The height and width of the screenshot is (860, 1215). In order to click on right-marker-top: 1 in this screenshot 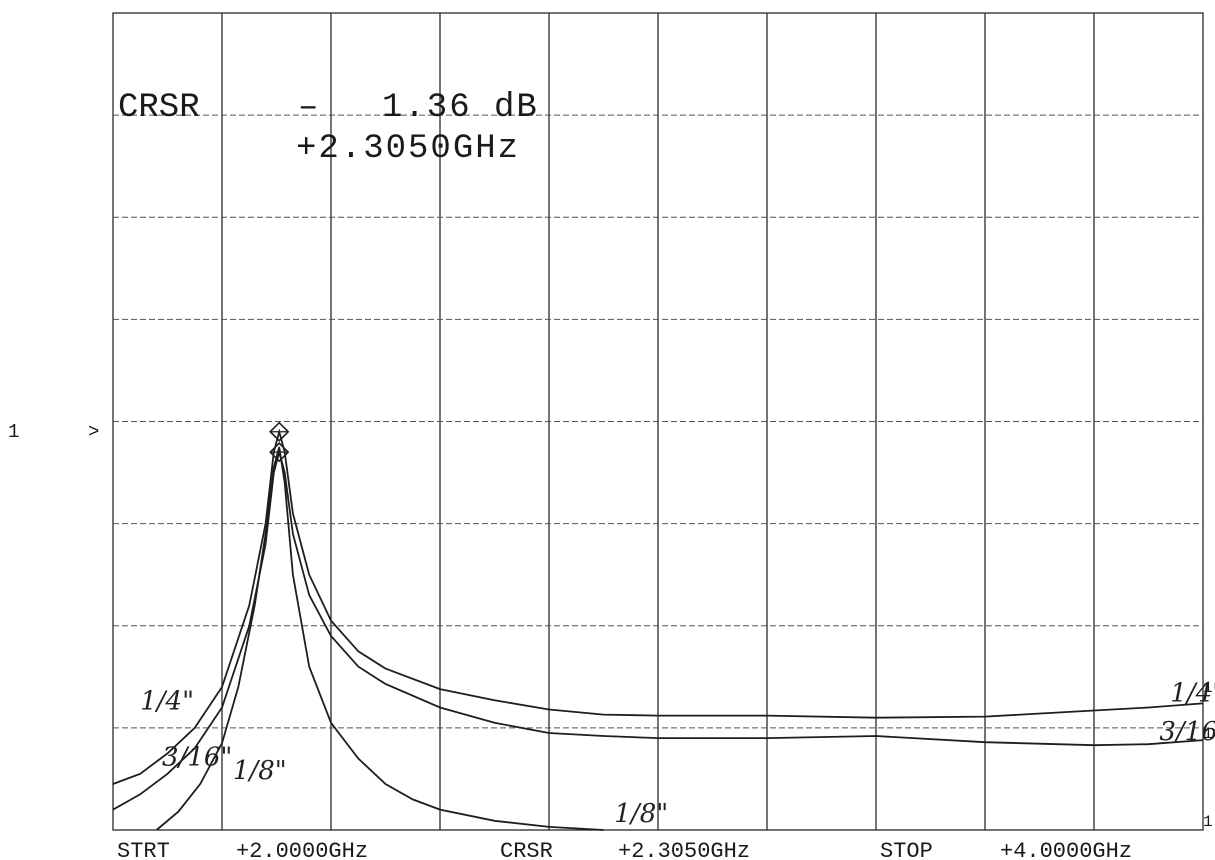, I will do `click(1208, 688)`.